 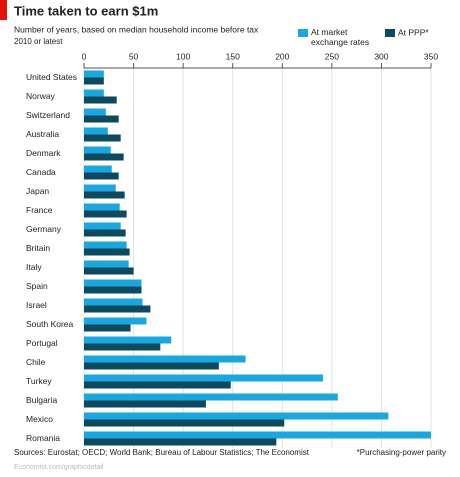 I want to click on y-tick-label: Chile, so click(x=36, y=362).